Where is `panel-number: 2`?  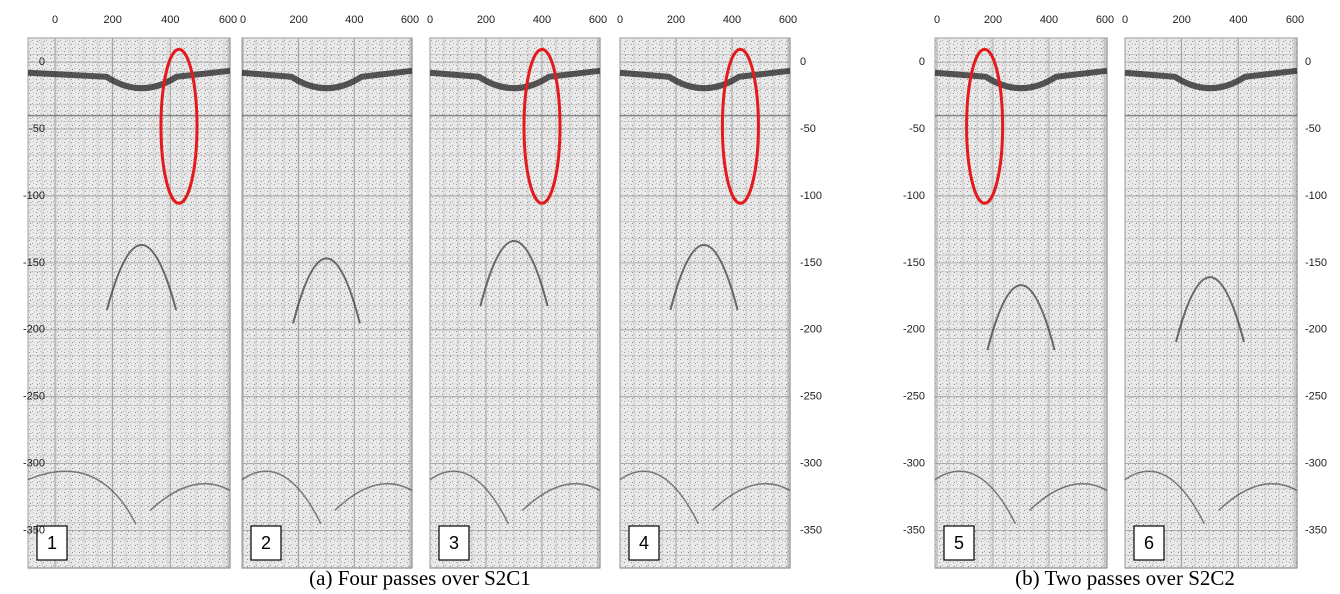
panel-number: 2 is located at coordinates (266, 543).